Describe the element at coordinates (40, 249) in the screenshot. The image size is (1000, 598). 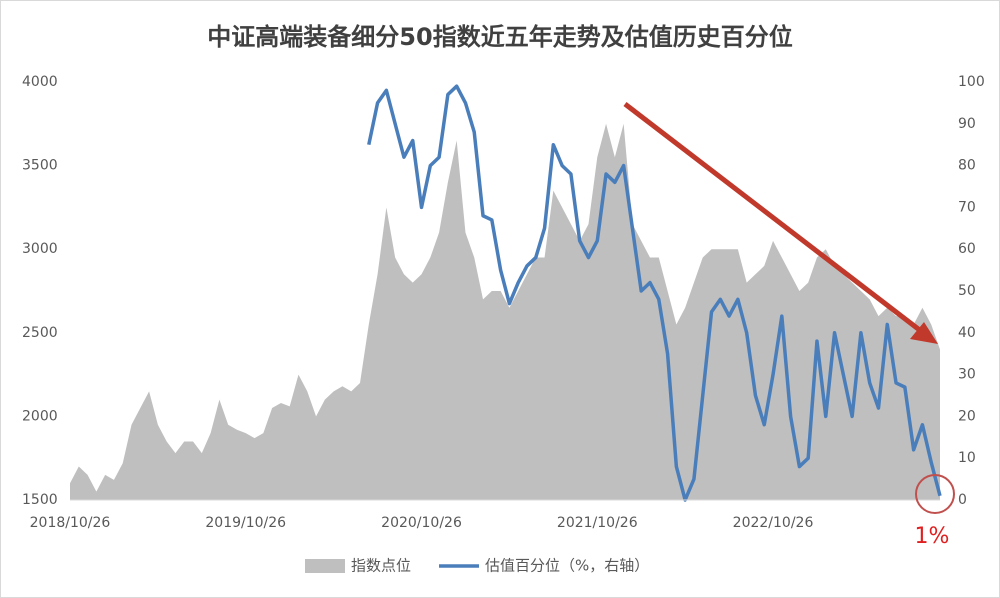
I see `y-tick-label: 3000` at that location.